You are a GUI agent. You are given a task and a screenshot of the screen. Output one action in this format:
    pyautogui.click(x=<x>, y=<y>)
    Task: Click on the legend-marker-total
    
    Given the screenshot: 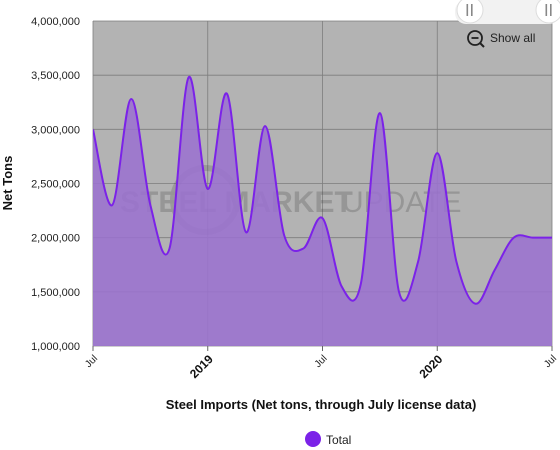 What is the action you would take?
    pyautogui.click(x=313, y=439)
    